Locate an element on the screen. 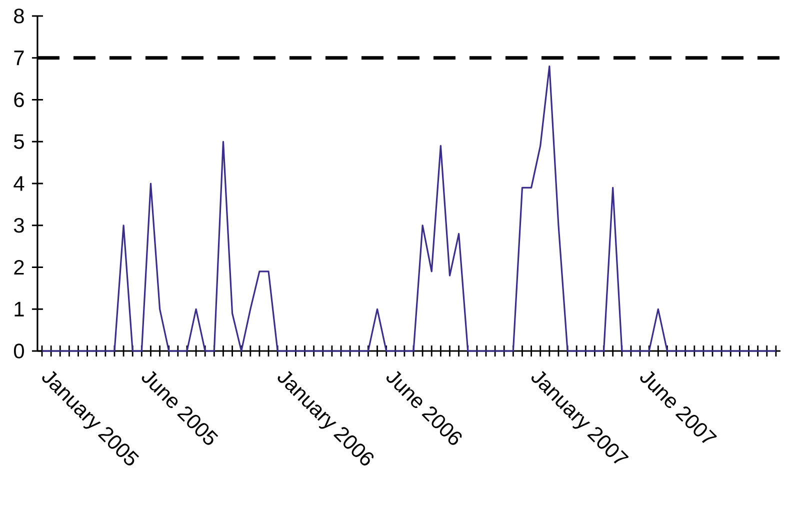  y-tick-label: 1 is located at coordinates (19, 309).